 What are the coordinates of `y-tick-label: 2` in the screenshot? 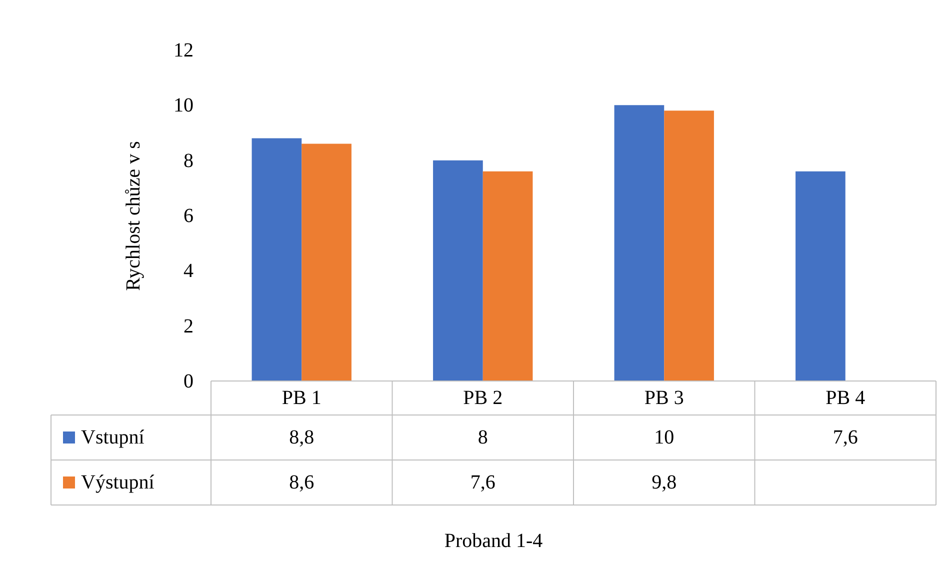 It's located at (189, 326).